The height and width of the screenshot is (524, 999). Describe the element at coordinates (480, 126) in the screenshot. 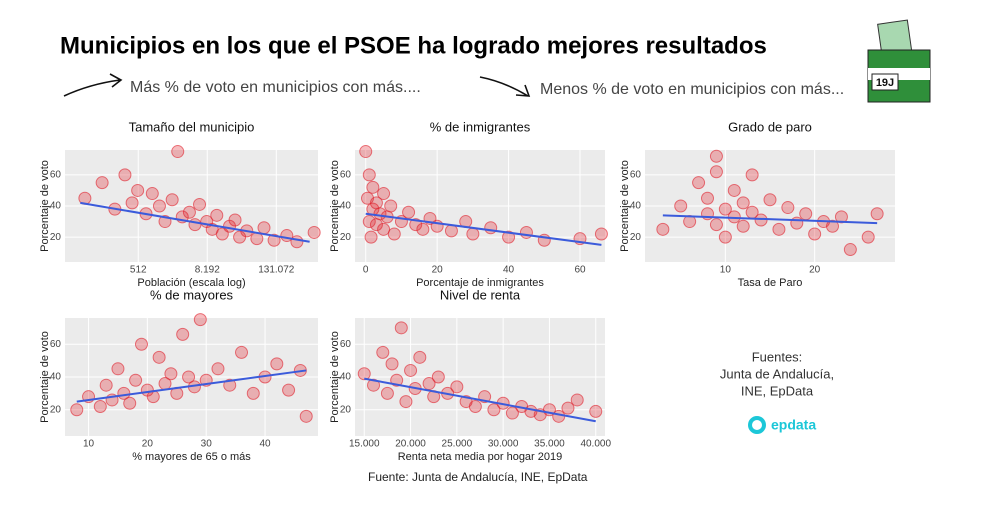

I see `panel-title: % de inmigrantes` at that location.